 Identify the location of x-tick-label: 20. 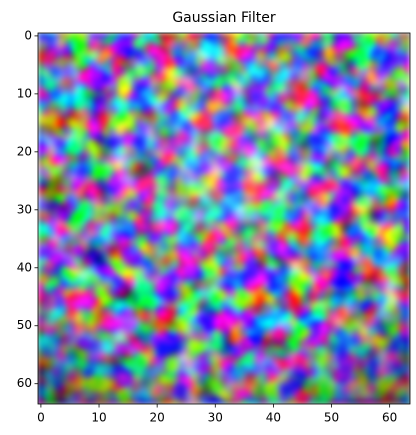
(157, 418).